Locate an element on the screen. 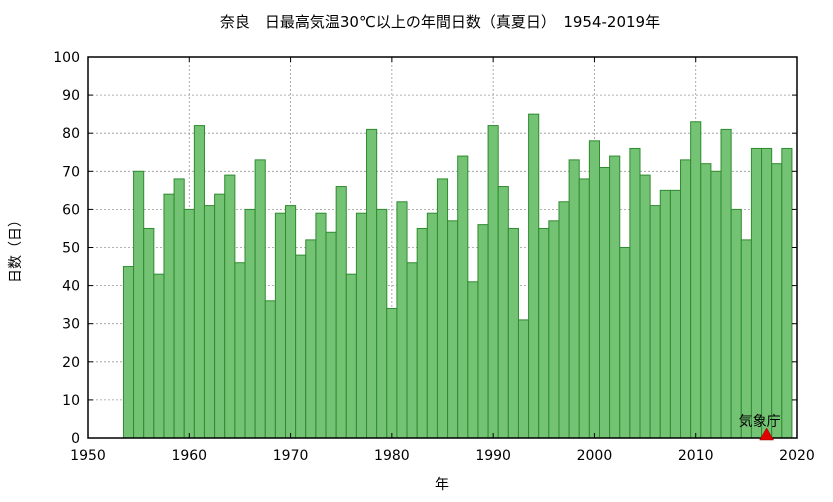 Image resolution: width=833 pixels, height=502 pixels. annotation: 気象庁 is located at coordinates (760, 427).